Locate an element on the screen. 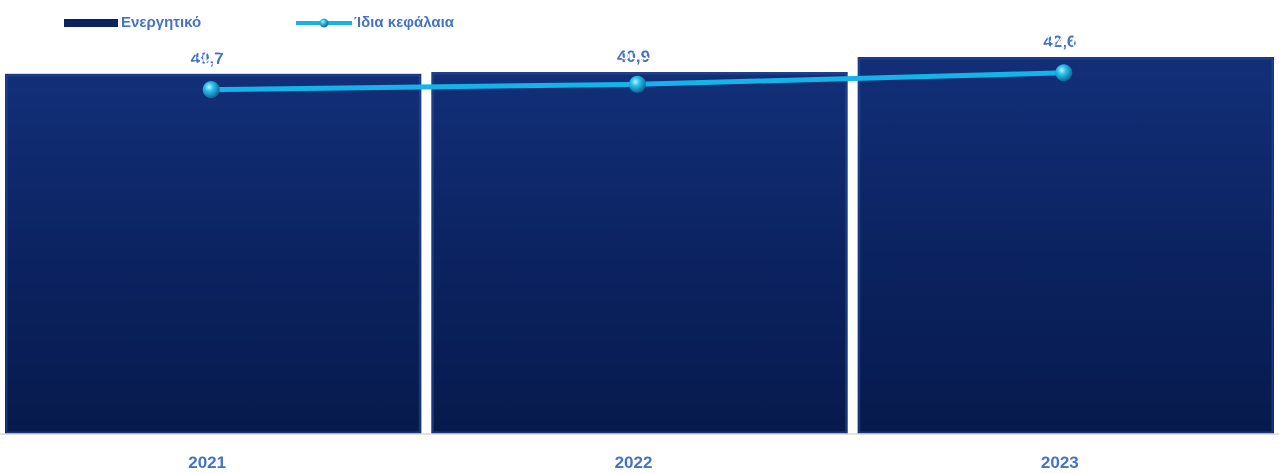  legend-item-line: Ίδια κεφάλαια is located at coordinates (375, 22).